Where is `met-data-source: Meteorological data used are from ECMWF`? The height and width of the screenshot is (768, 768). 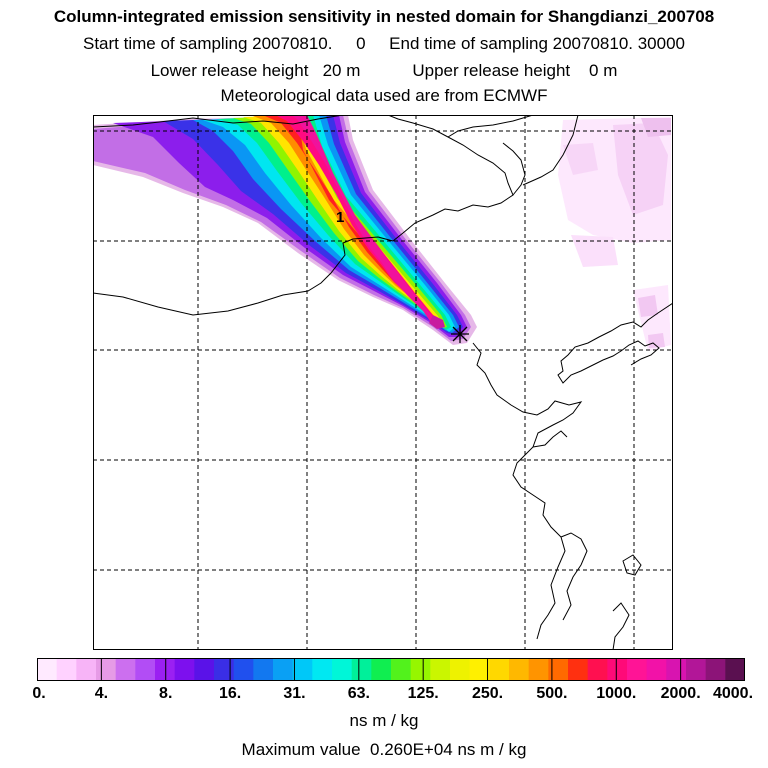 met-data-source: Meteorological data used are from ECMWF is located at coordinates (384, 95).